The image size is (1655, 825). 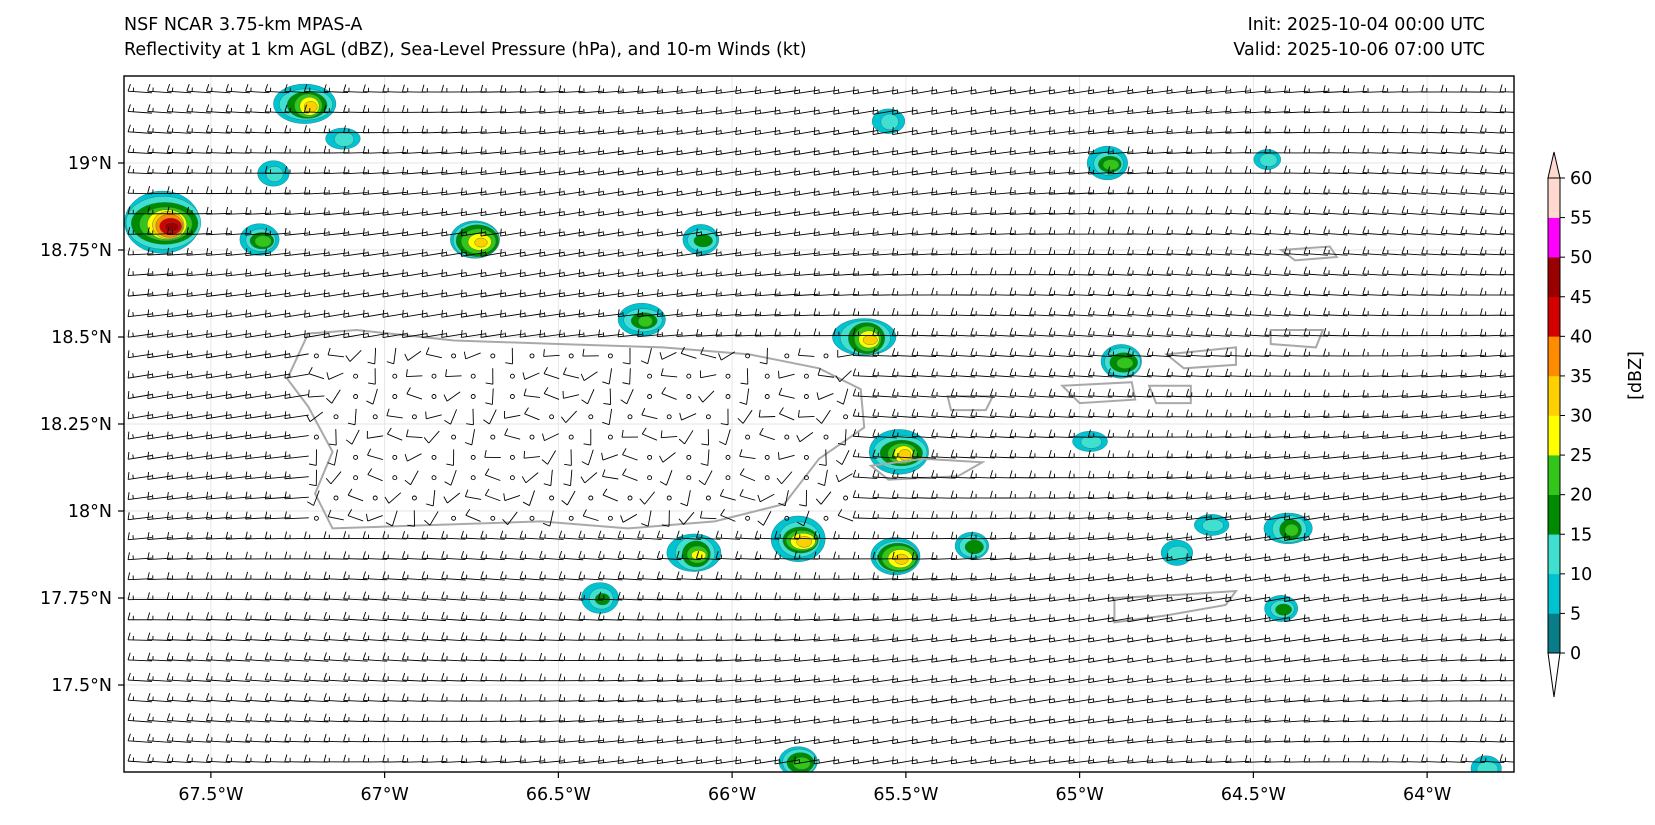 I want to click on colorbar-extend-min, so click(x=1554, y=675).